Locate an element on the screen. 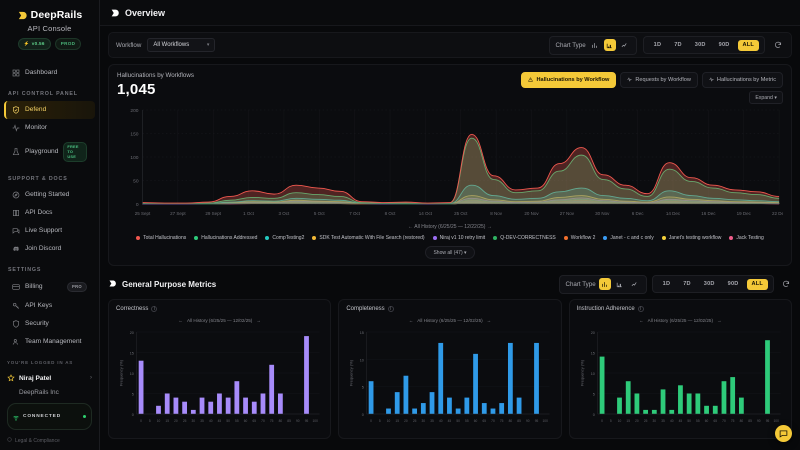 The width and height of the screenshot is (800, 450). sidebar-item-team-management: Team Management is located at coordinates (49, 342).